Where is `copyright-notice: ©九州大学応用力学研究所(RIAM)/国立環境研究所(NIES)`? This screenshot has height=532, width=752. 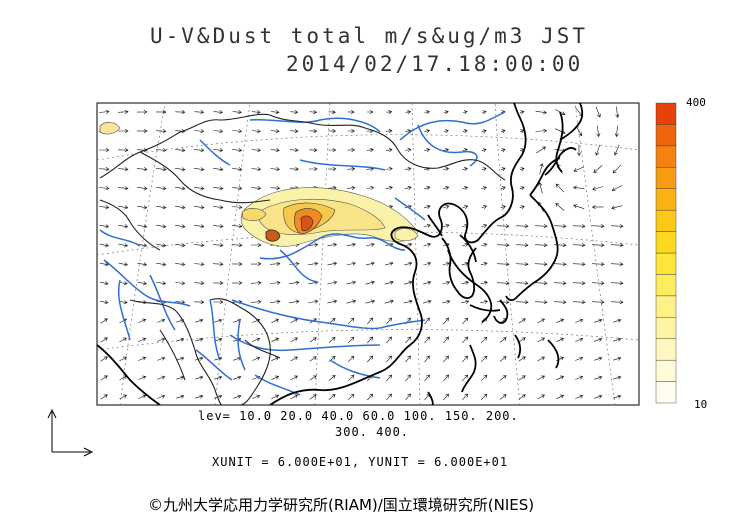
copyright-notice: ©九州大学応用力学研究所(RIAM)/国立環境研究所(NIES) is located at coordinates (341, 505).